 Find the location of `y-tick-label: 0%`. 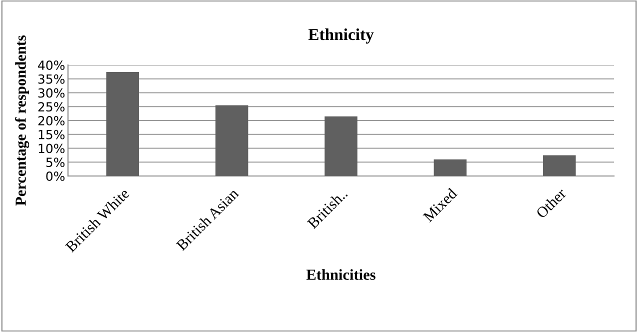

y-tick-label: 0% is located at coordinates (55, 176).